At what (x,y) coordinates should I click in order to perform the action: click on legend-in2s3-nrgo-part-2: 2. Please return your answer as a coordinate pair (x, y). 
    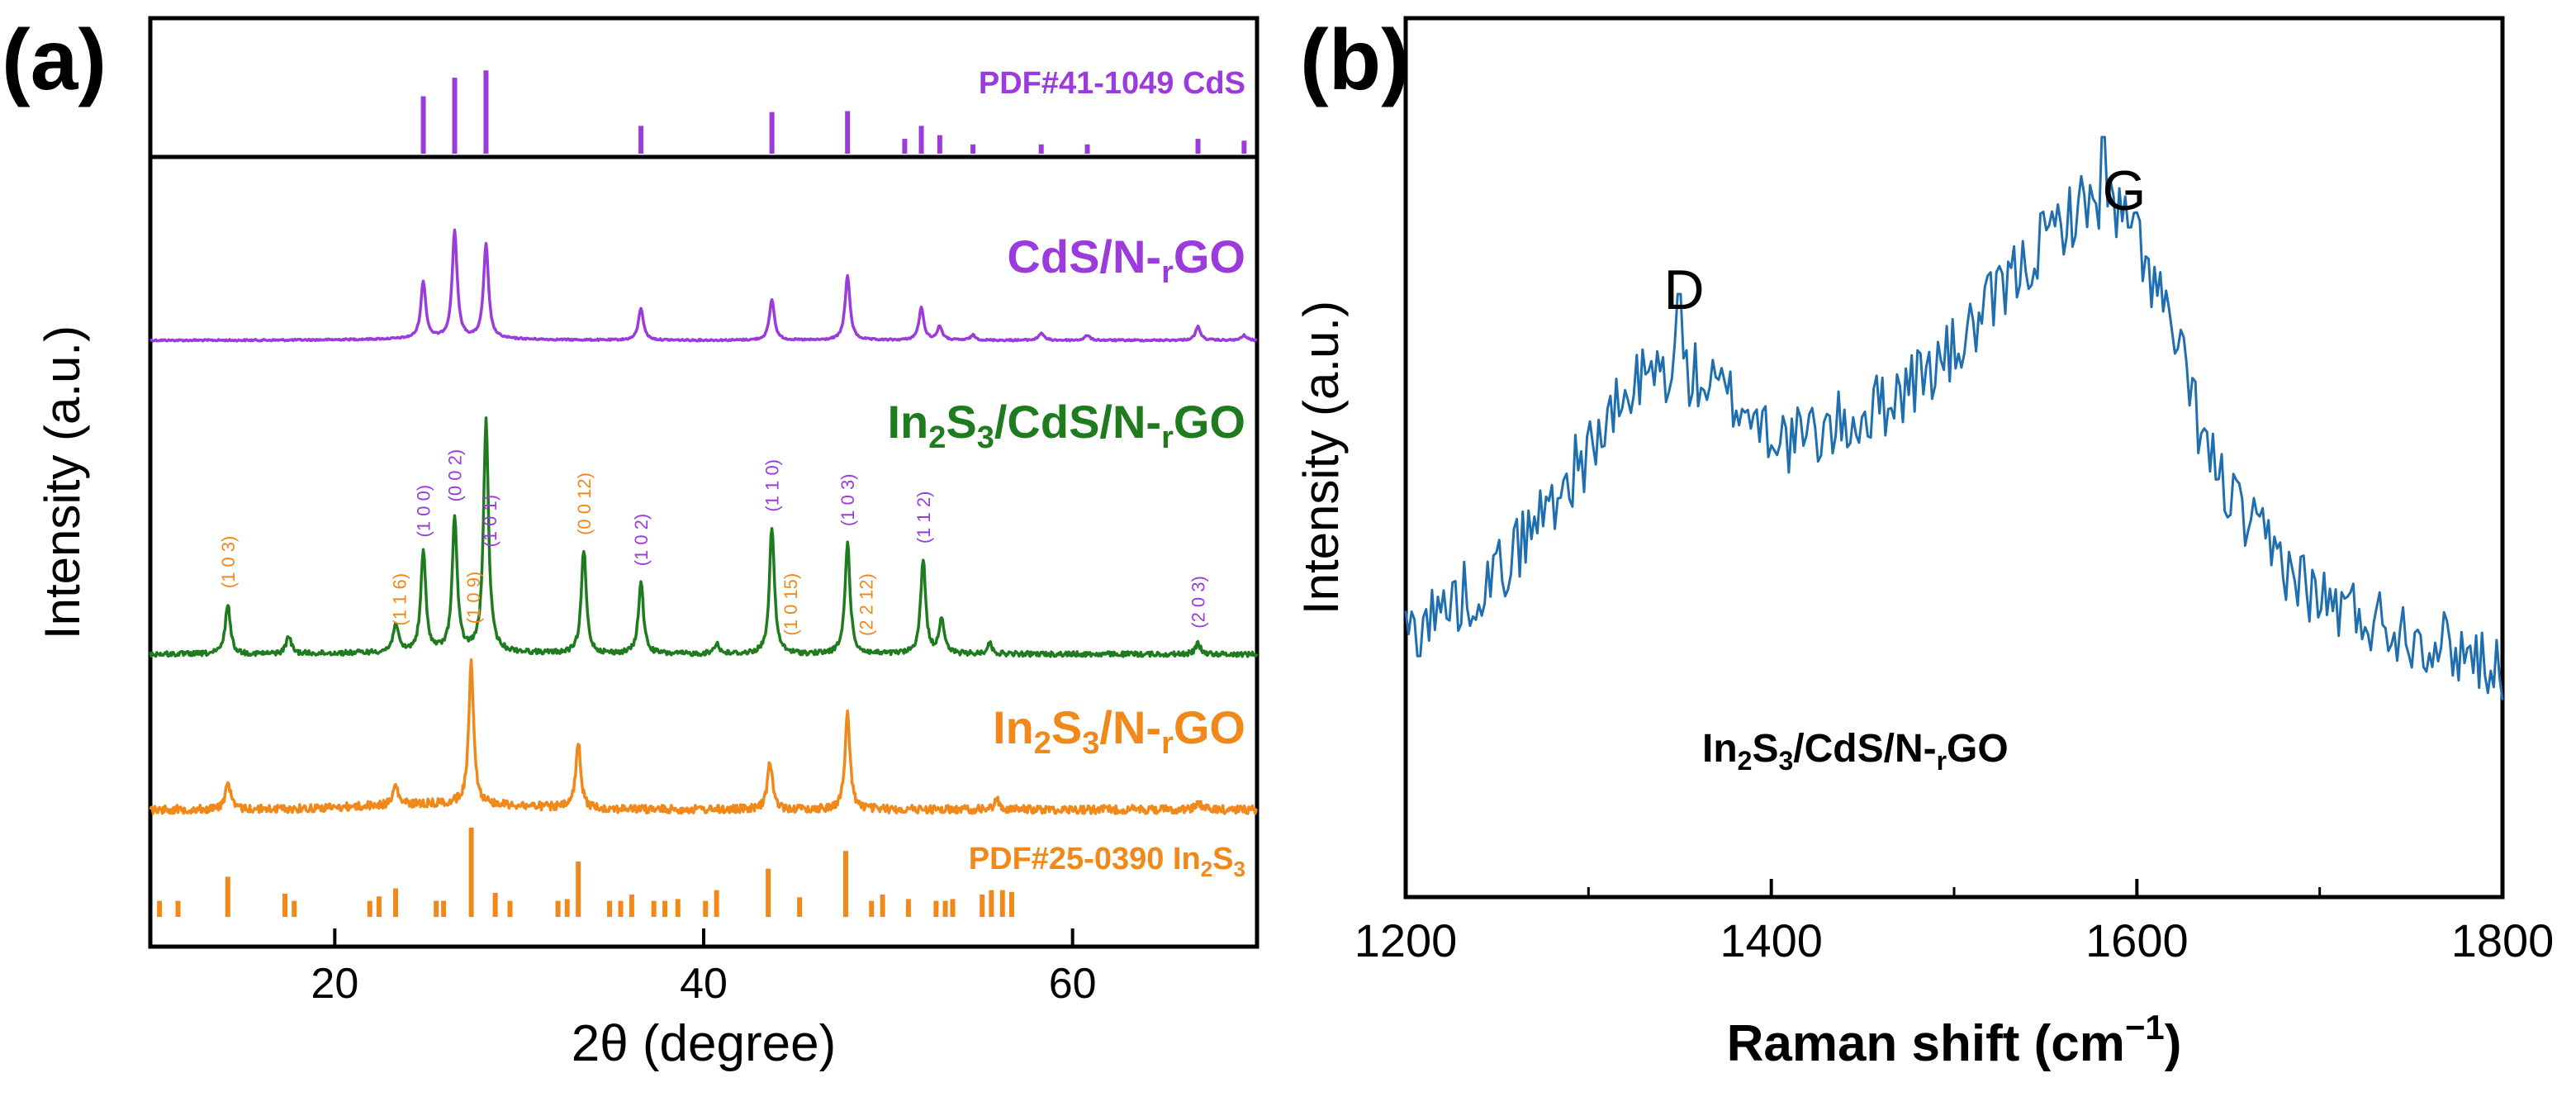
    Looking at the image, I should click on (1042, 743).